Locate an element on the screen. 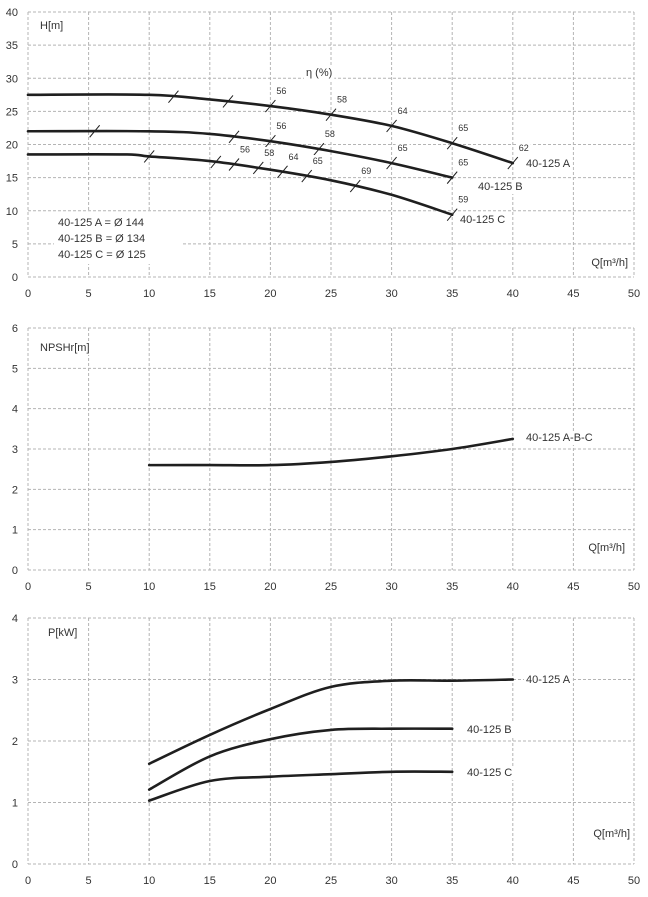 This screenshot has width=648, height=897. y-axis-label: H[m] is located at coordinates (51, 26).